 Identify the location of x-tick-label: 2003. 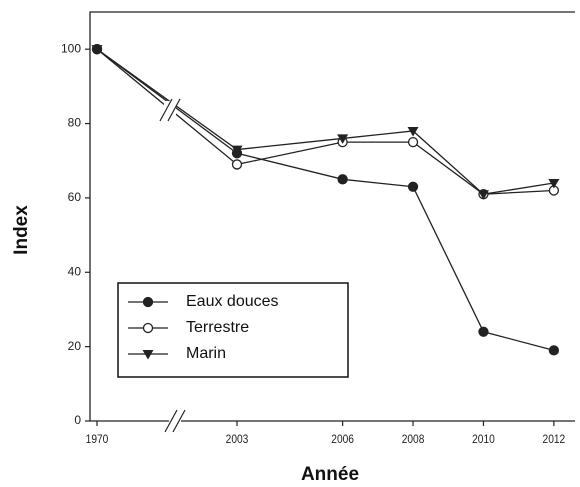
(237, 439).